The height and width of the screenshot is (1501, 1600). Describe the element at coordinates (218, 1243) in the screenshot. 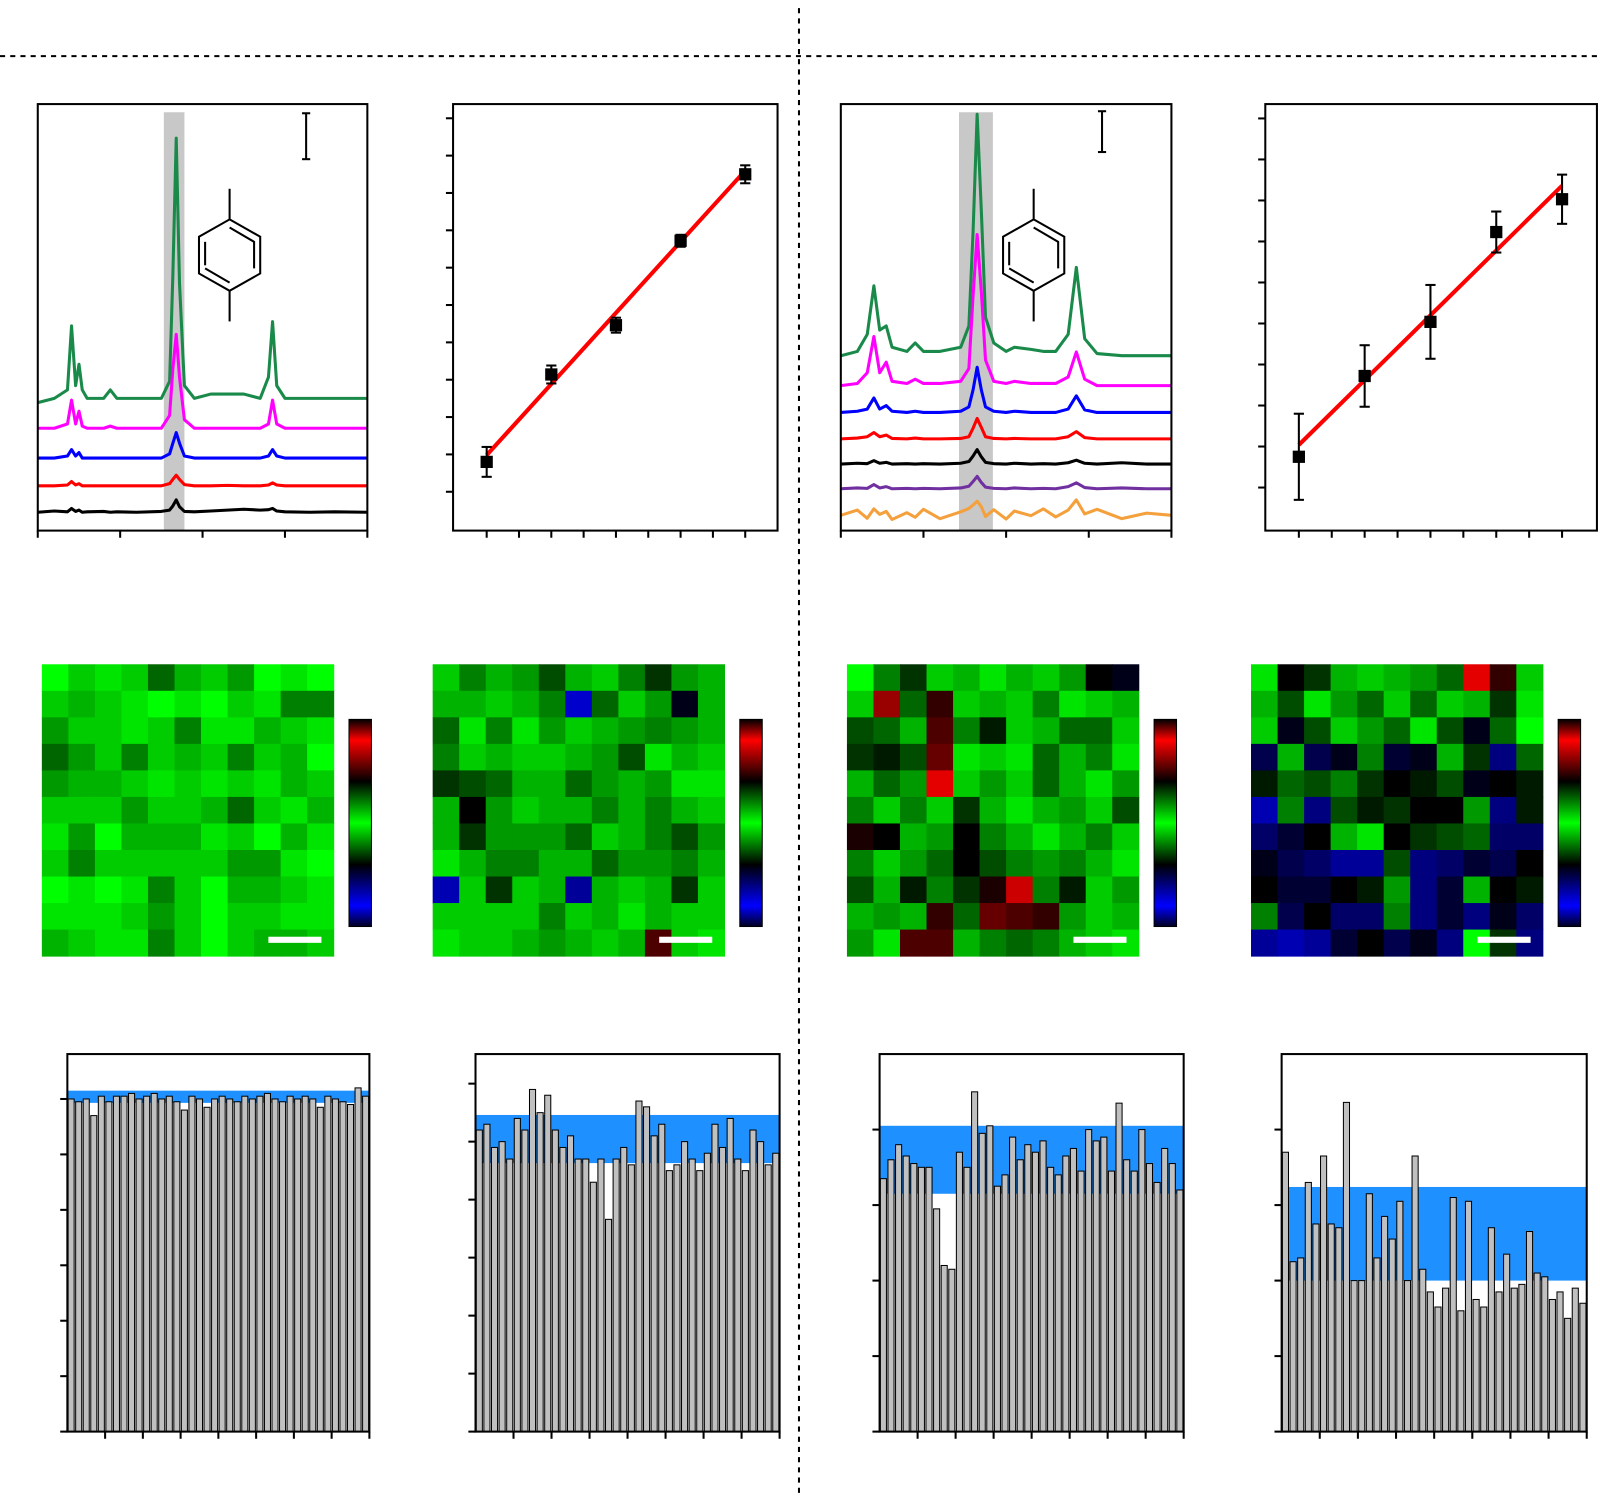

I see `axes-frame` at that location.